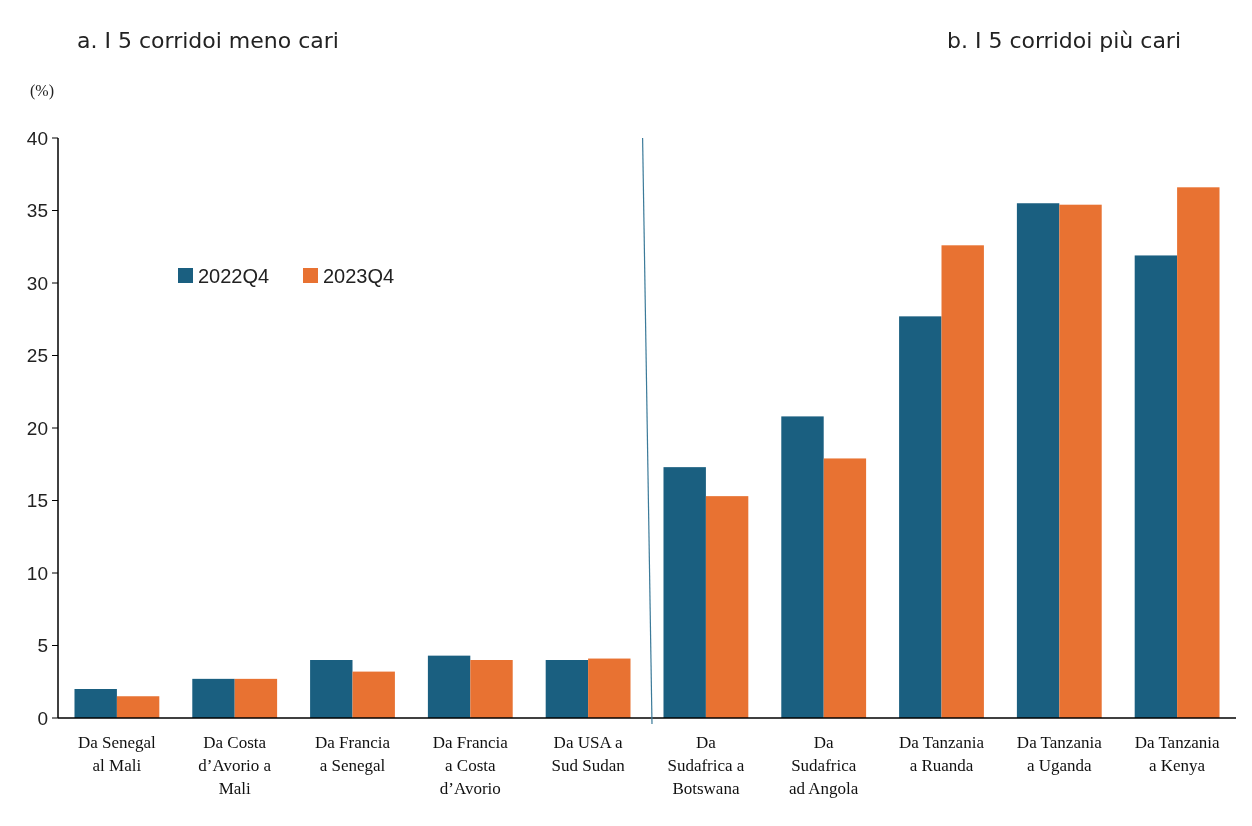 Image resolution: width=1252 pixels, height=826 pixels. I want to click on y-tick-label: 30, so click(37, 283).